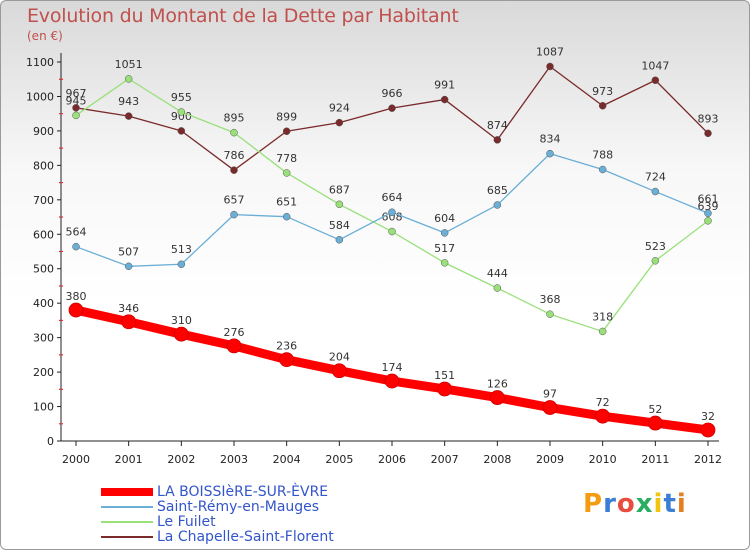  Describe the element at coordinates (43, 269) in the screenshot. I see `y-tick-label: 500` at that location.